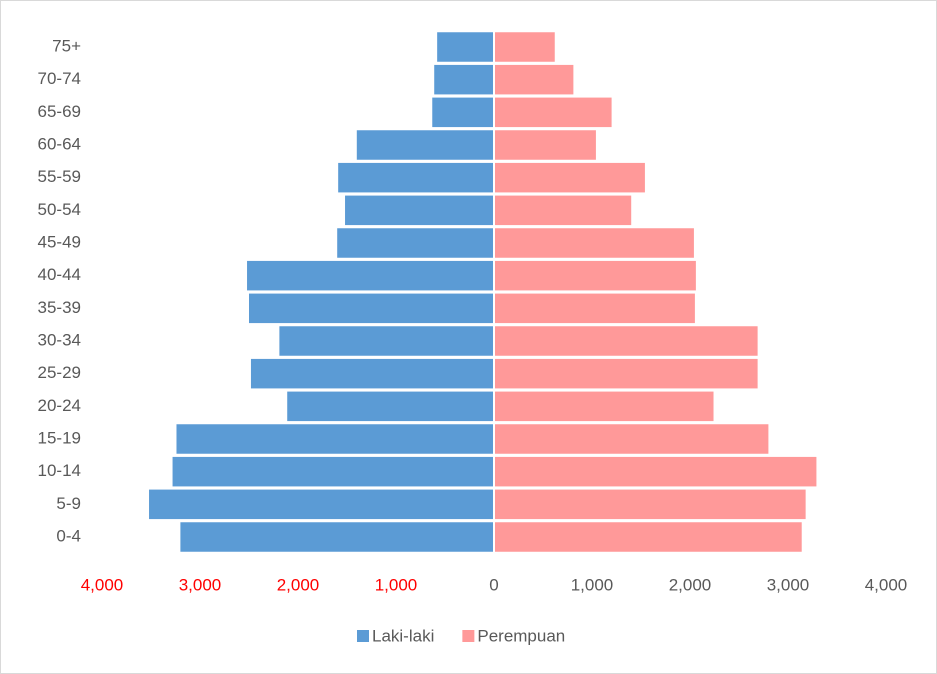 The width and height of the screenshot is (937, 674). What do you see at coordinates (59, 339) in the screenshot?
I see `y-tick-label: 30-34` at bounding box center [59, 339].